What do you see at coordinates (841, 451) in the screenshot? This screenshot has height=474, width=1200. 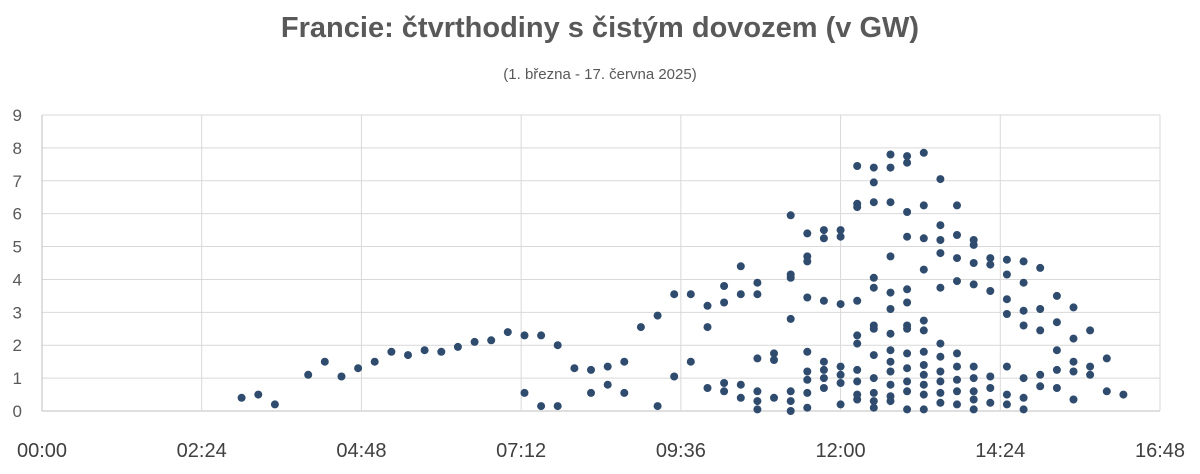 I see `x-tick-label: 12:00` at bounding box center [841, 451].